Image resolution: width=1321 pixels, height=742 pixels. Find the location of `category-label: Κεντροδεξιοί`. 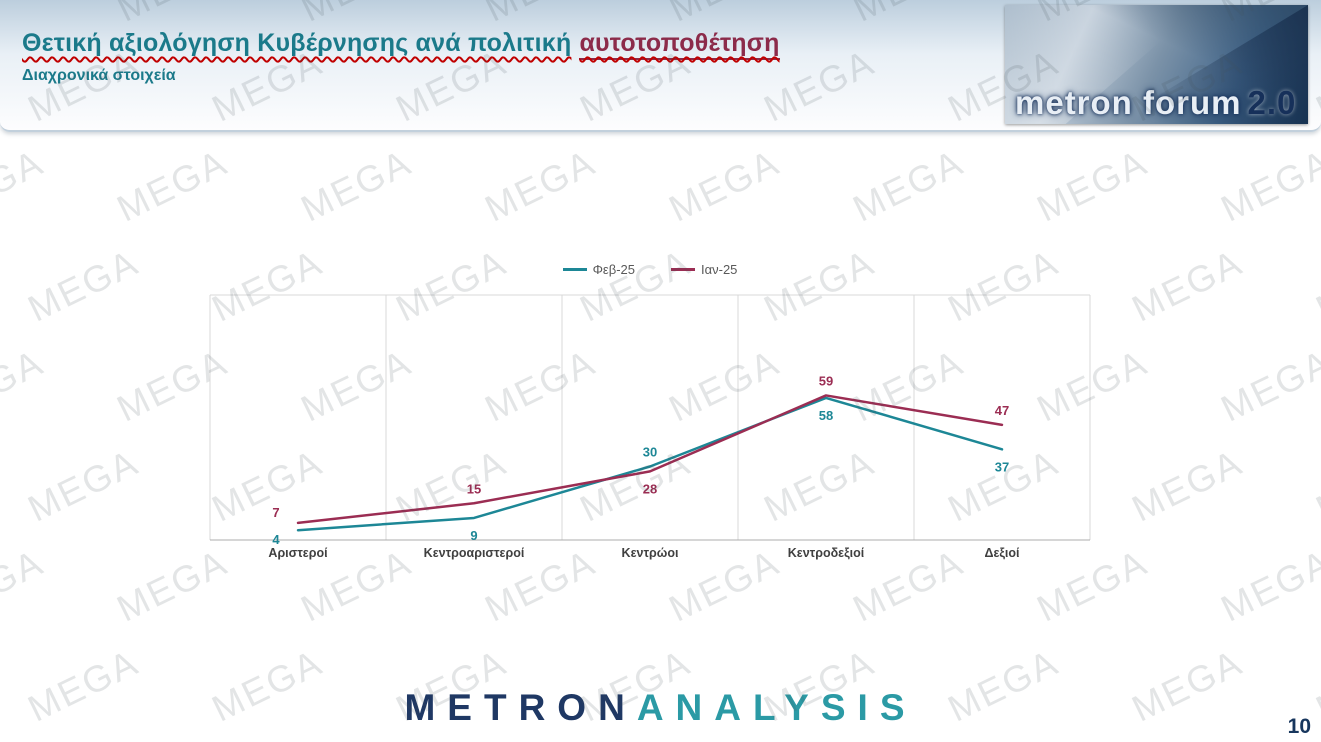

category-label: Κεντροδεξιοί is located at coordinates (826, 553).